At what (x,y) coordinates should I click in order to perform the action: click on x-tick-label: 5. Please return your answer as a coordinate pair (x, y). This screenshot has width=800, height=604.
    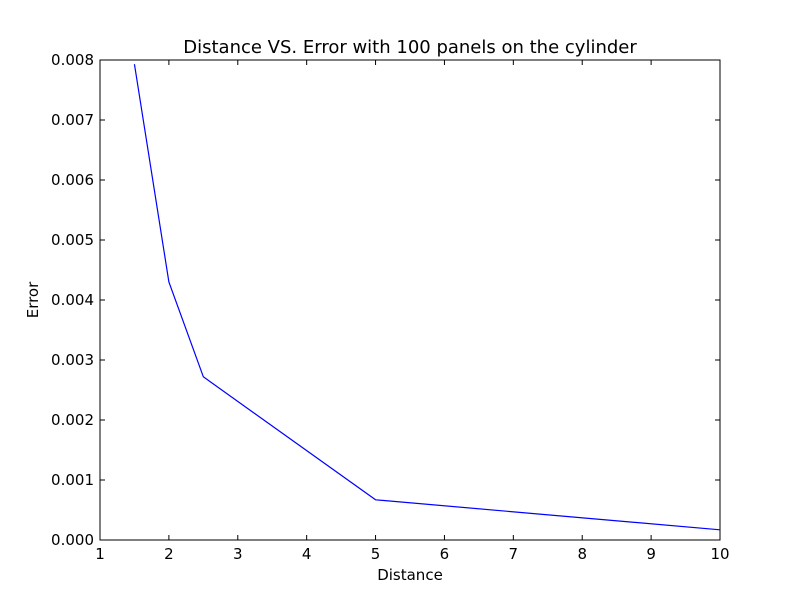
    Looking at the image, I should click on (376, 554).